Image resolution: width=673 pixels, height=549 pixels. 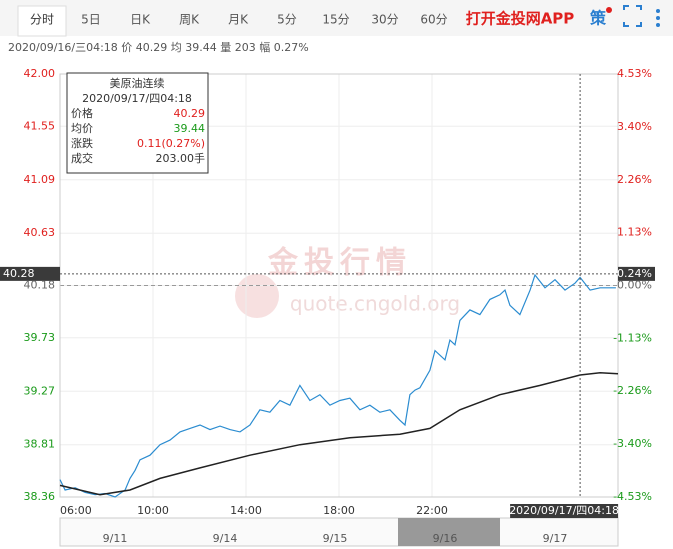 I want to click on crosshair-y2-box, so click(x=636, y=273).